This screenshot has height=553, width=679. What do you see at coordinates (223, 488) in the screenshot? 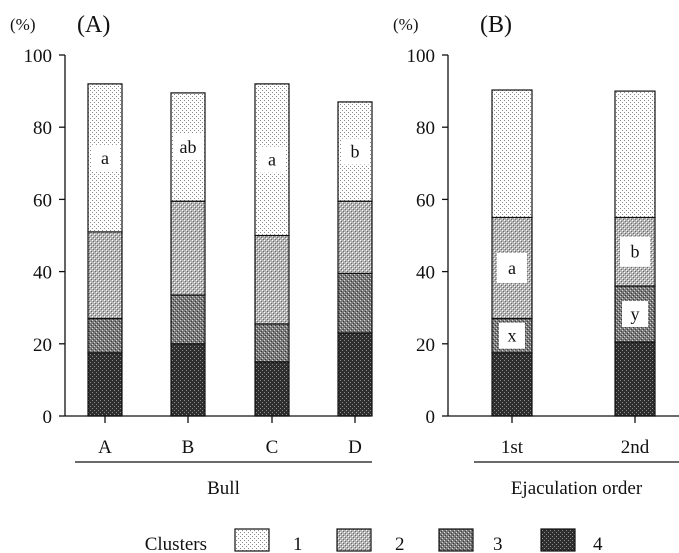
I see `x-axis-title: Bull` at bounding box center [223, 488].